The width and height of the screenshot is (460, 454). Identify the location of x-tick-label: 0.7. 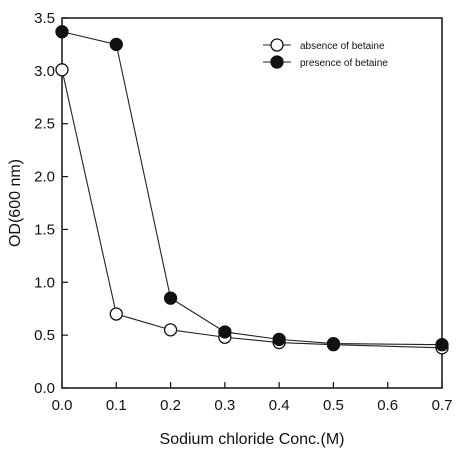
(442, 405).